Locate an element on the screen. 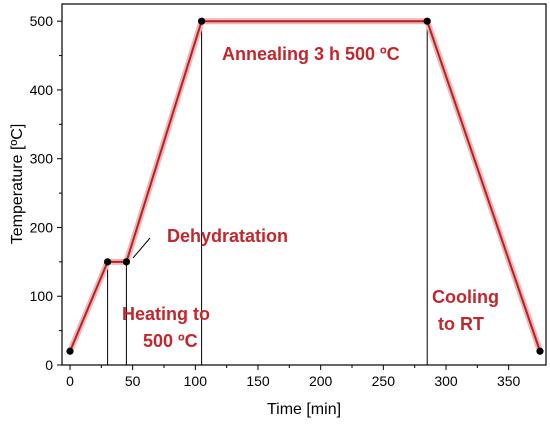 This screenshot has width=550, height=428. x-tick-label: 50 is located at coordinates (133, 381).